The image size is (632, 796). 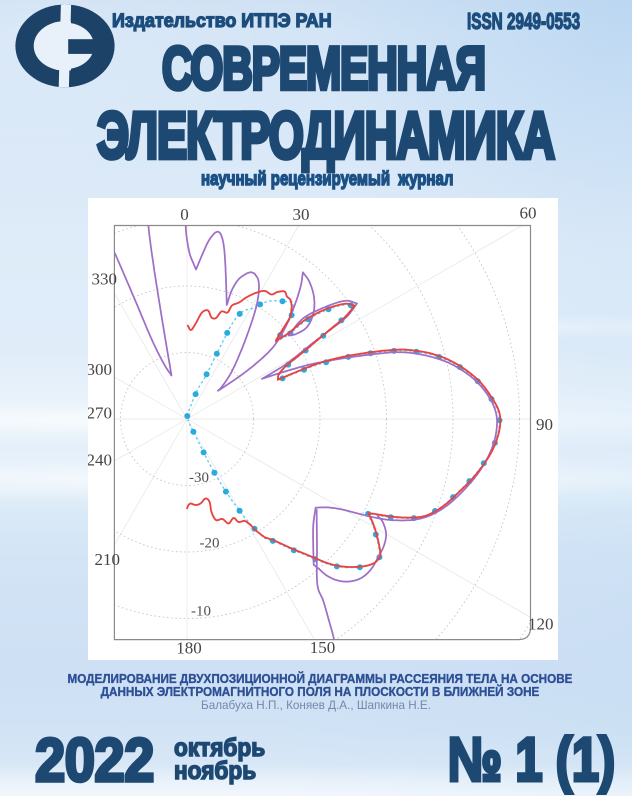 I want to click on svg-text: -20, so click(x=210, y=544).